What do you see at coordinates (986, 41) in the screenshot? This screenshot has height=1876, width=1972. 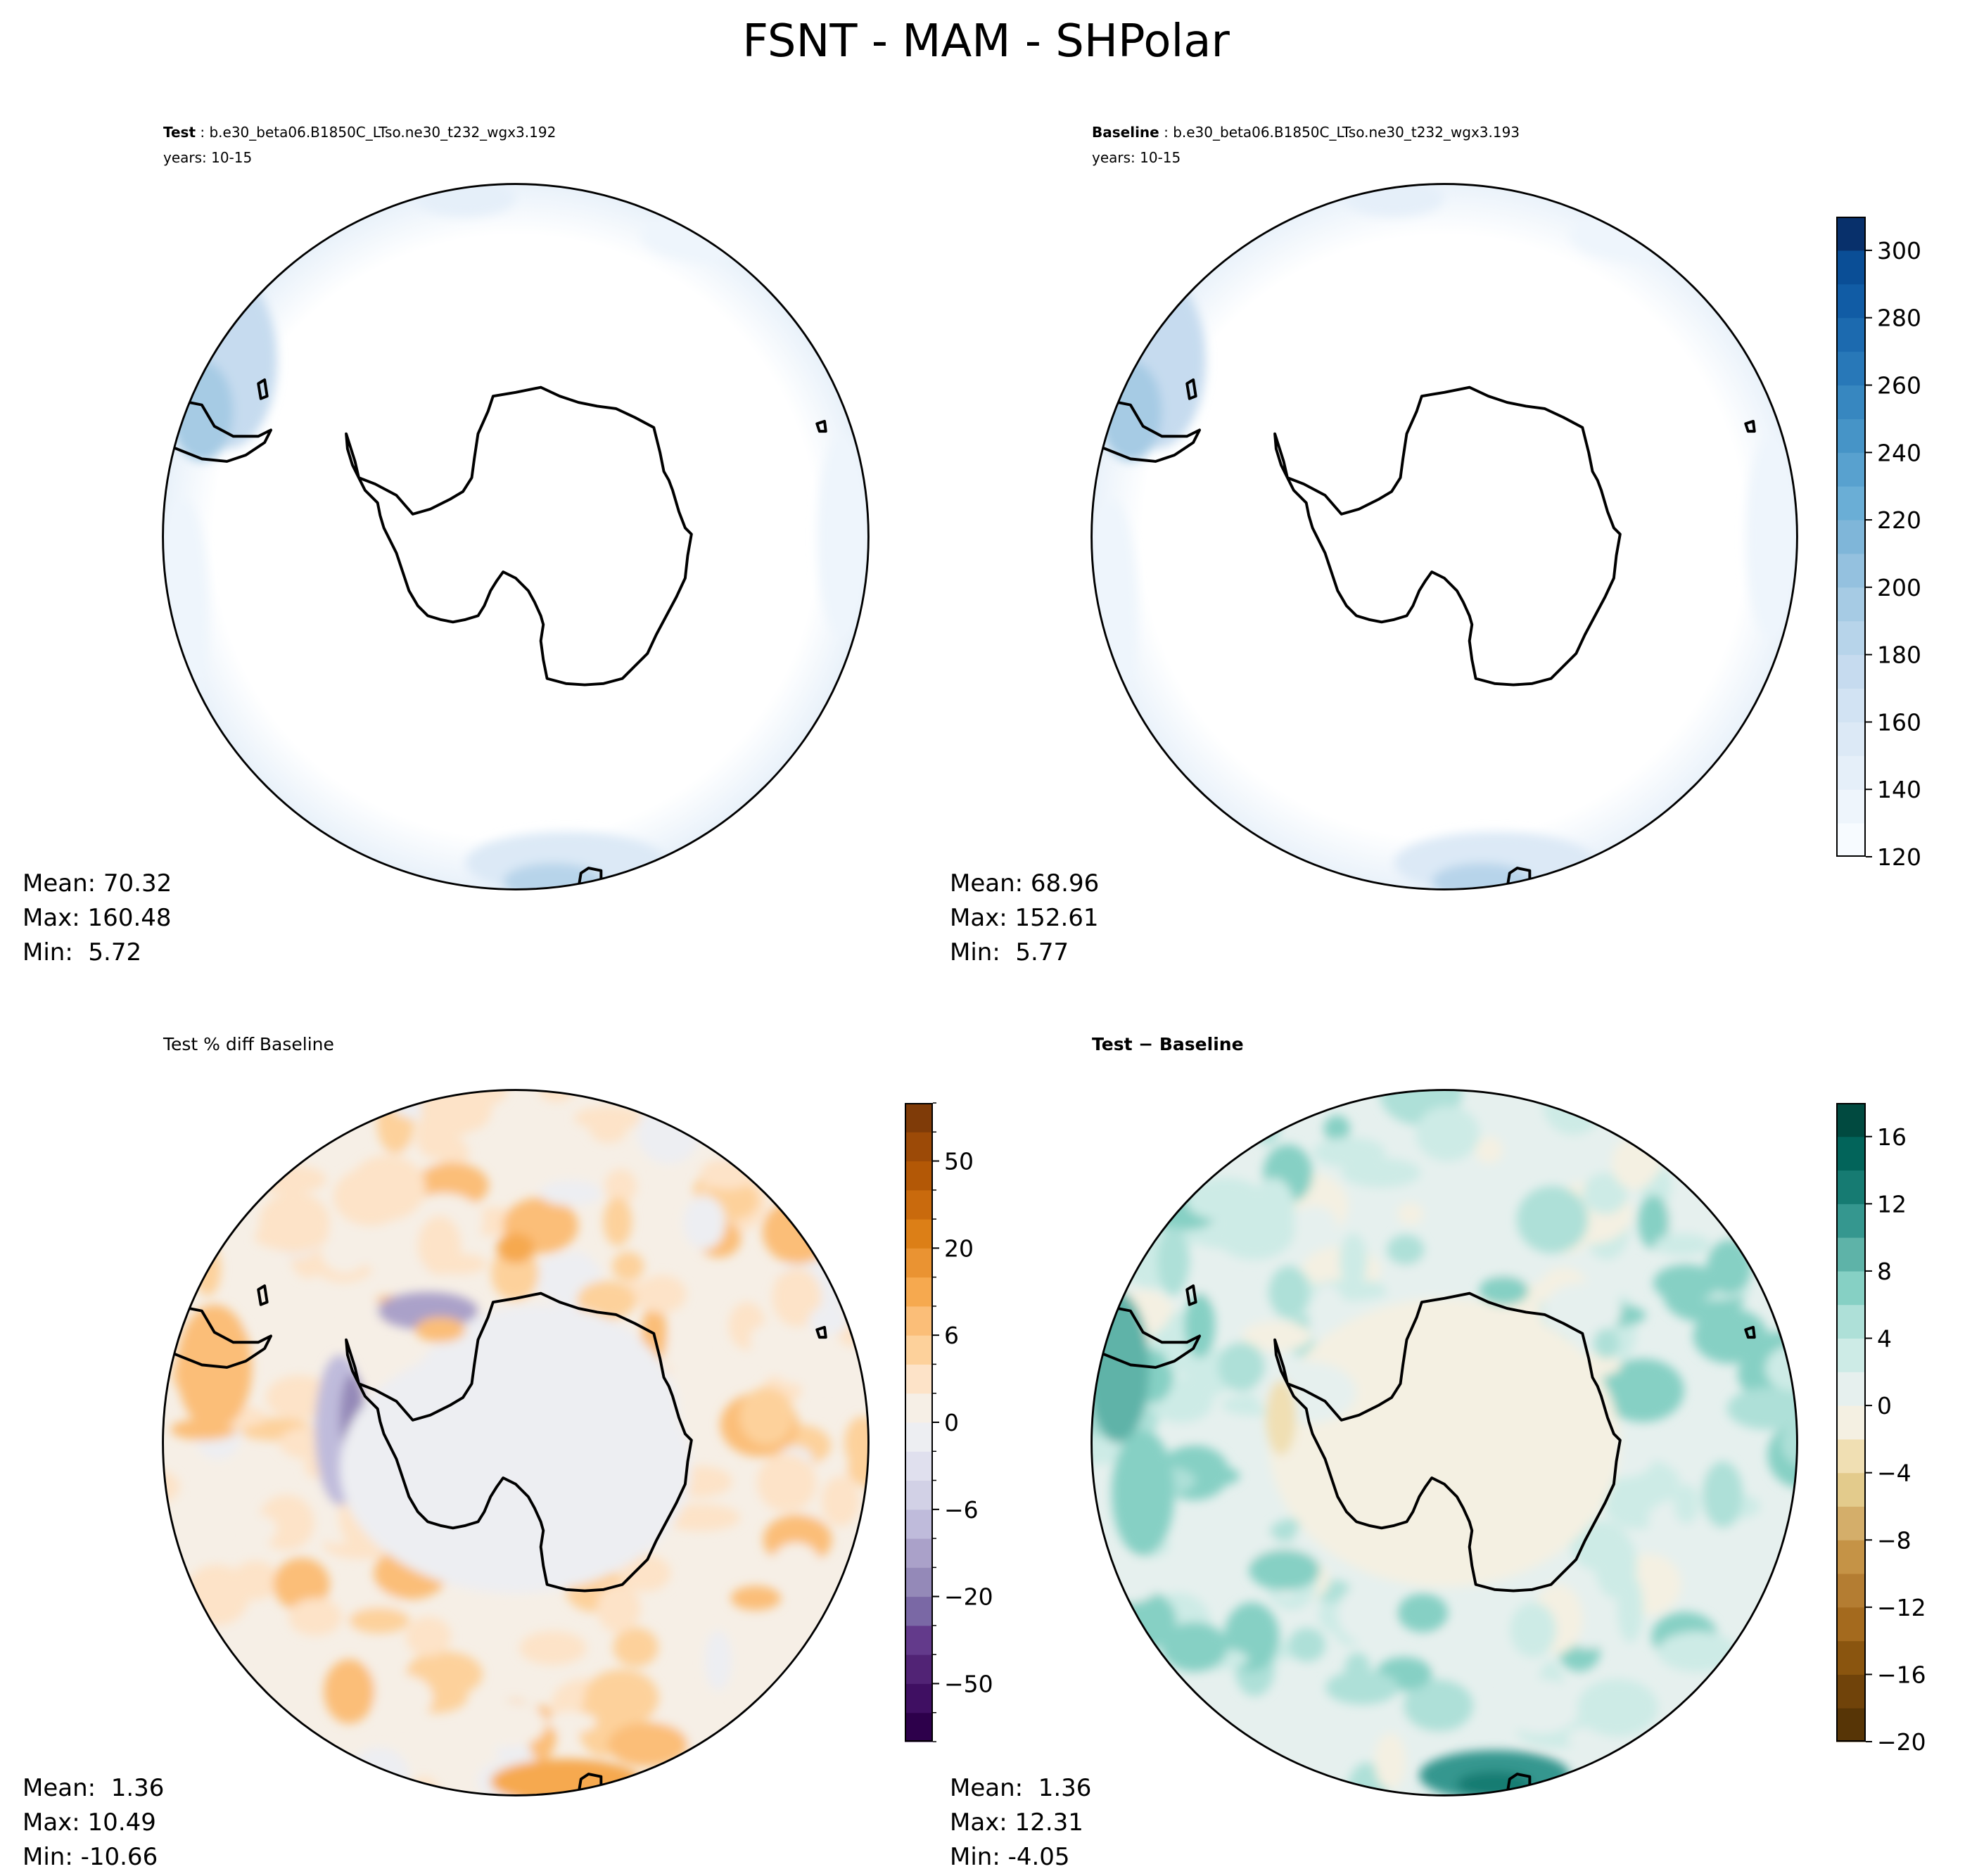 I see `figure-title: FSNT - MAM - SHPolar` at bounding box center [986, 41].